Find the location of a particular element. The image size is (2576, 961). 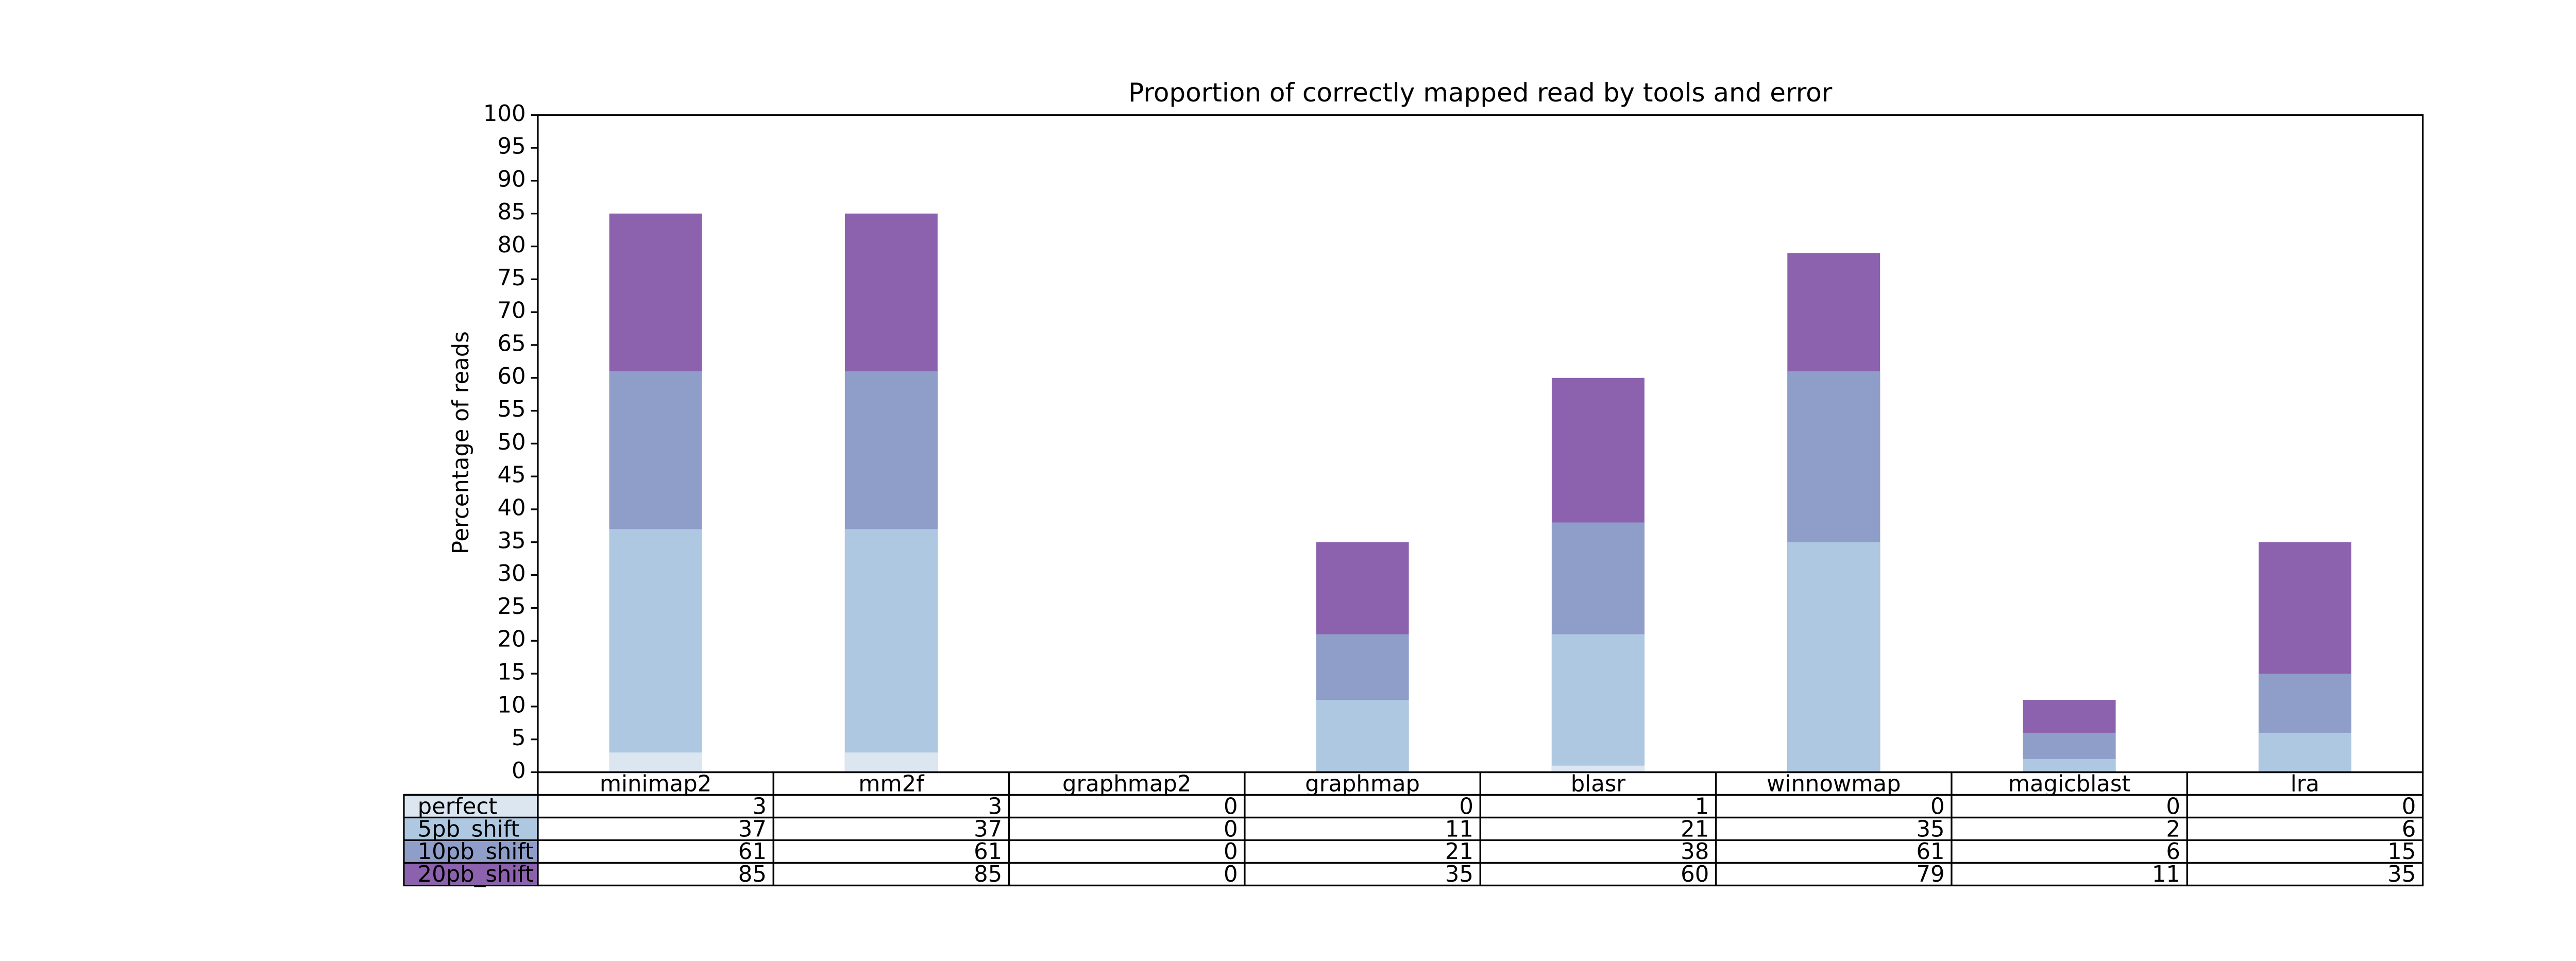

y-tick-label: 75 is located at coordinates (511, 278).